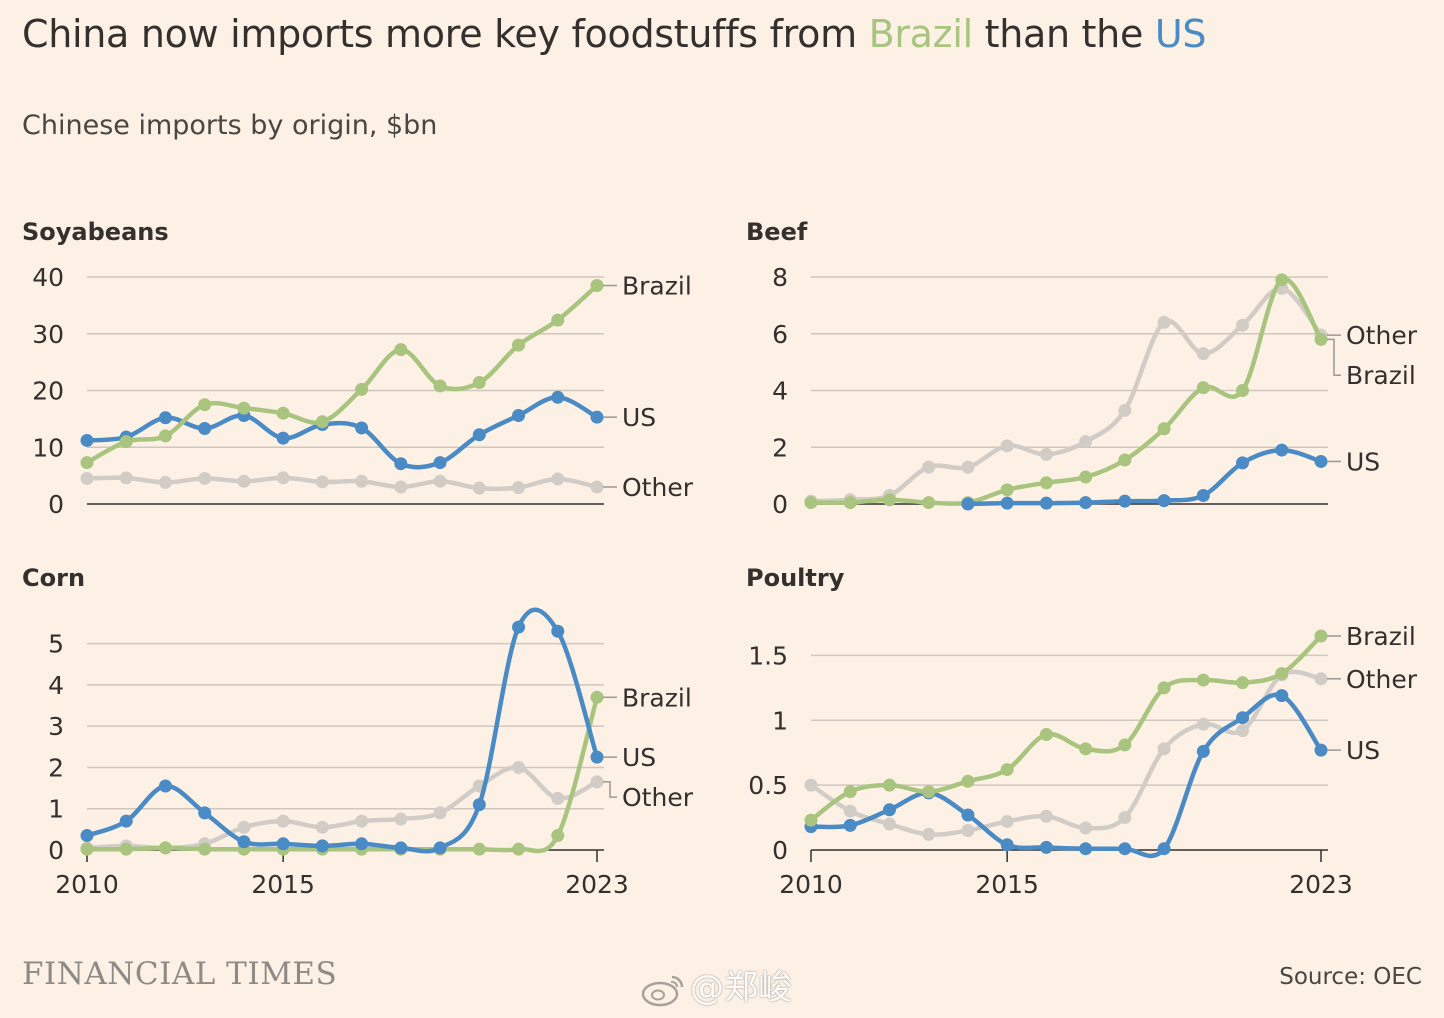 This screenshot has height=1018, width=1444. Describe the element at coordinates (1180, 34) in the screenshot. I see `title-us: US` at that location.